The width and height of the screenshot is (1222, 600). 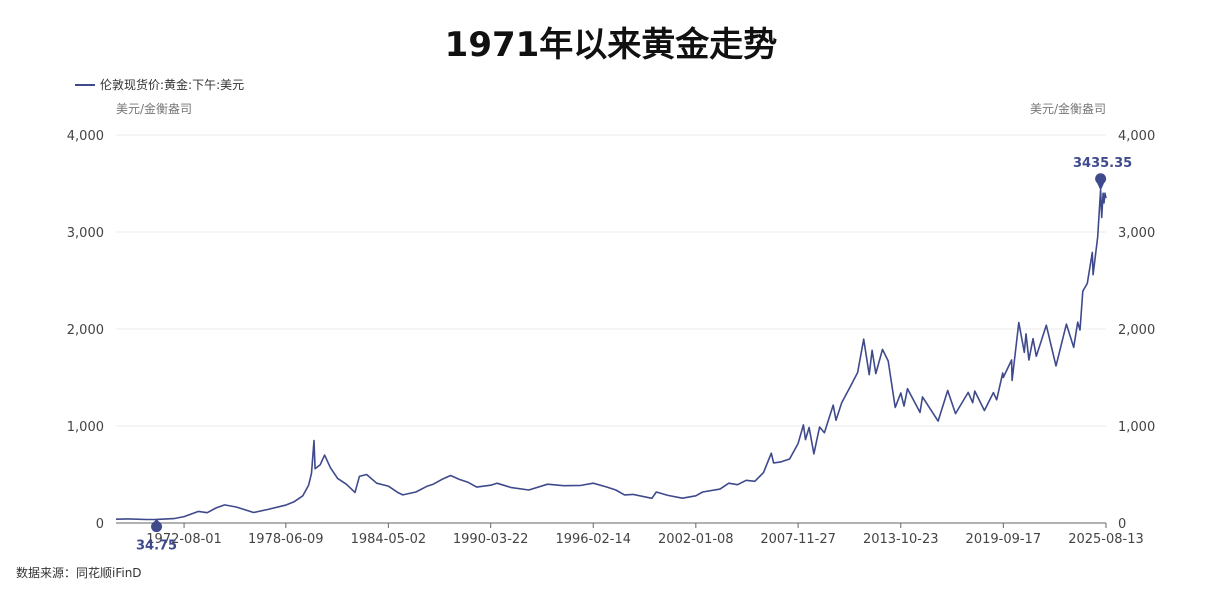 I want to click on x-tick-label: 2013-10-23, so click(x=901, y=539).